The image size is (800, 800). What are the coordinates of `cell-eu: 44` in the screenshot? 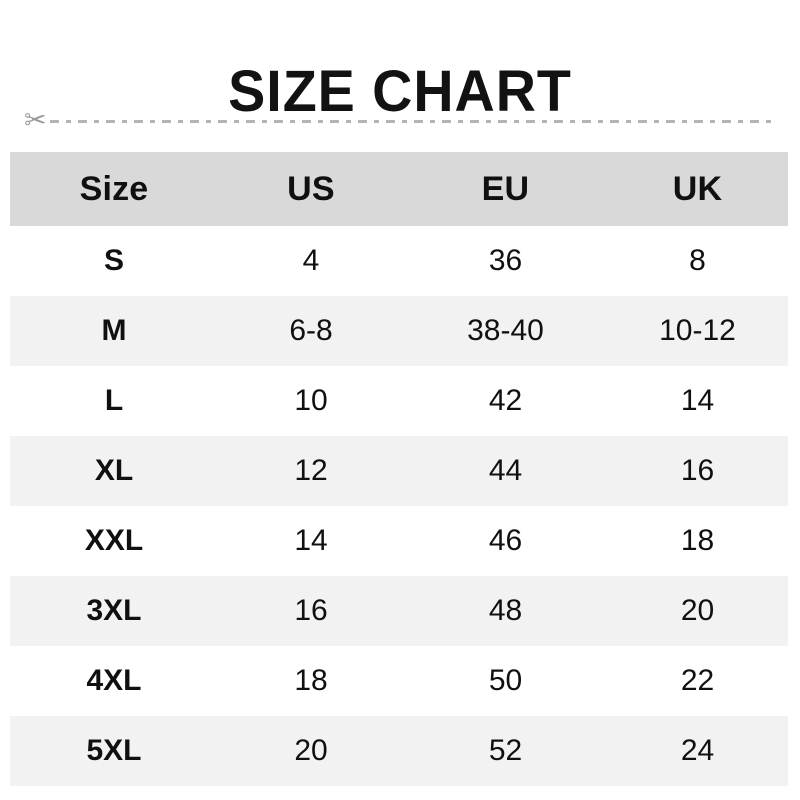 It's located at (505, 470).